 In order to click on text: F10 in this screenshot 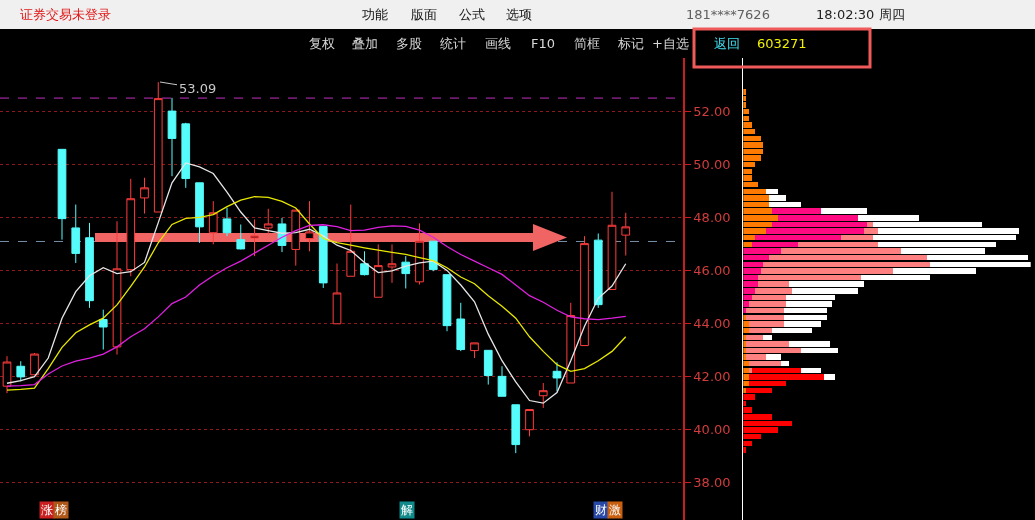, I will do `click(543, 43)`.